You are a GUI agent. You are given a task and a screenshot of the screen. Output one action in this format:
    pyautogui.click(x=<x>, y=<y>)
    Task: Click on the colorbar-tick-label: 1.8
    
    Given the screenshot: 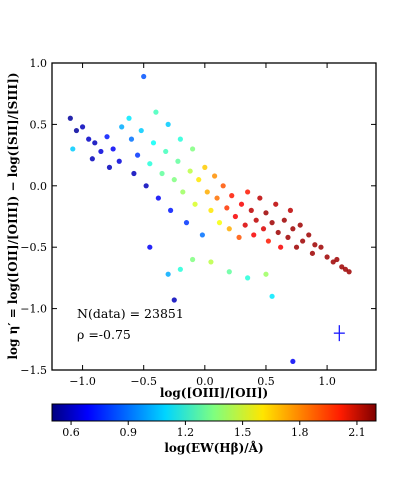 What is the action you would take?
    pyautogui.click(x=300, y=432)
    